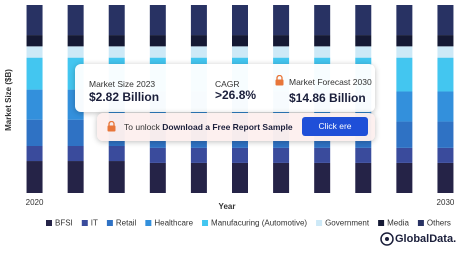  Describe the element at coordinates (8, 100) in the screenshot. I see `y-axis-label: Market Size ($B)` at that location.